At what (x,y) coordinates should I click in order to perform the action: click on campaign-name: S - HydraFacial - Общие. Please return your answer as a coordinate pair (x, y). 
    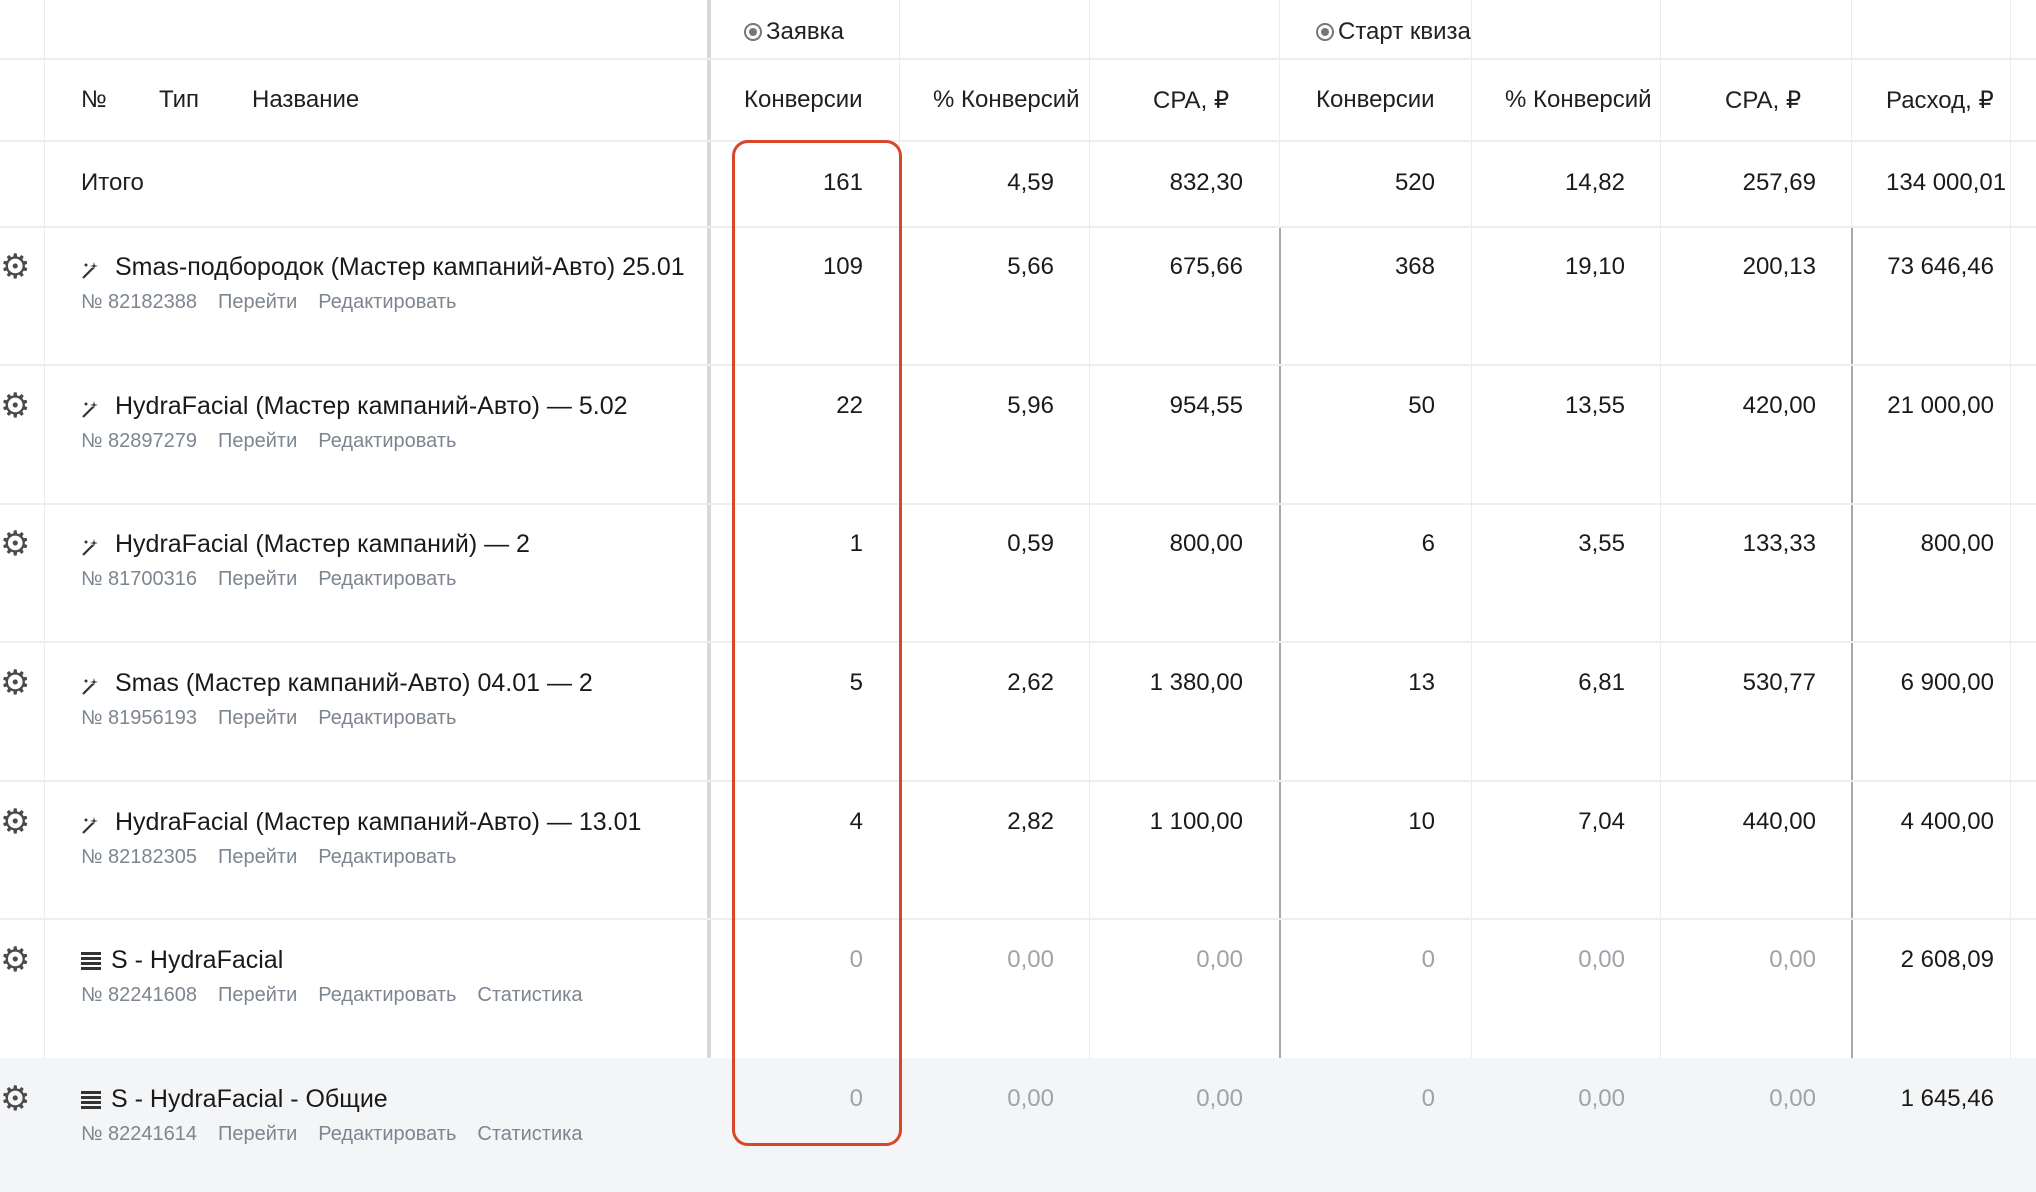
    Looking at the image, I should click on (234, 1099).